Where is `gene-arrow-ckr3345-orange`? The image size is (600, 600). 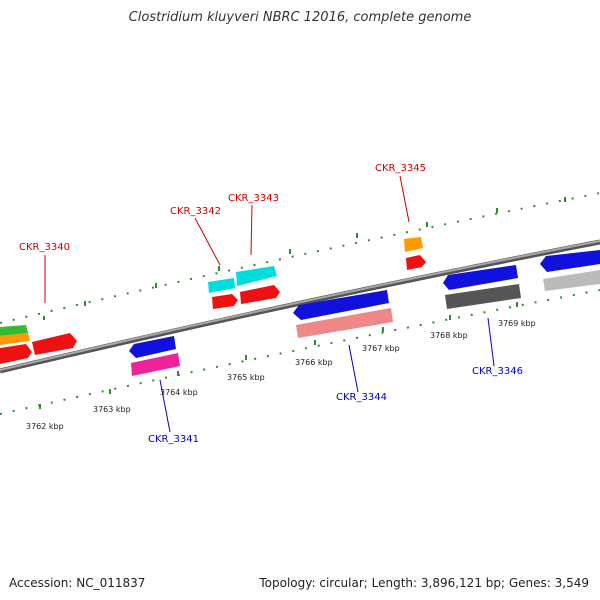
gene-arrow-ckr3345-orange is located at coordinates (413, 244).